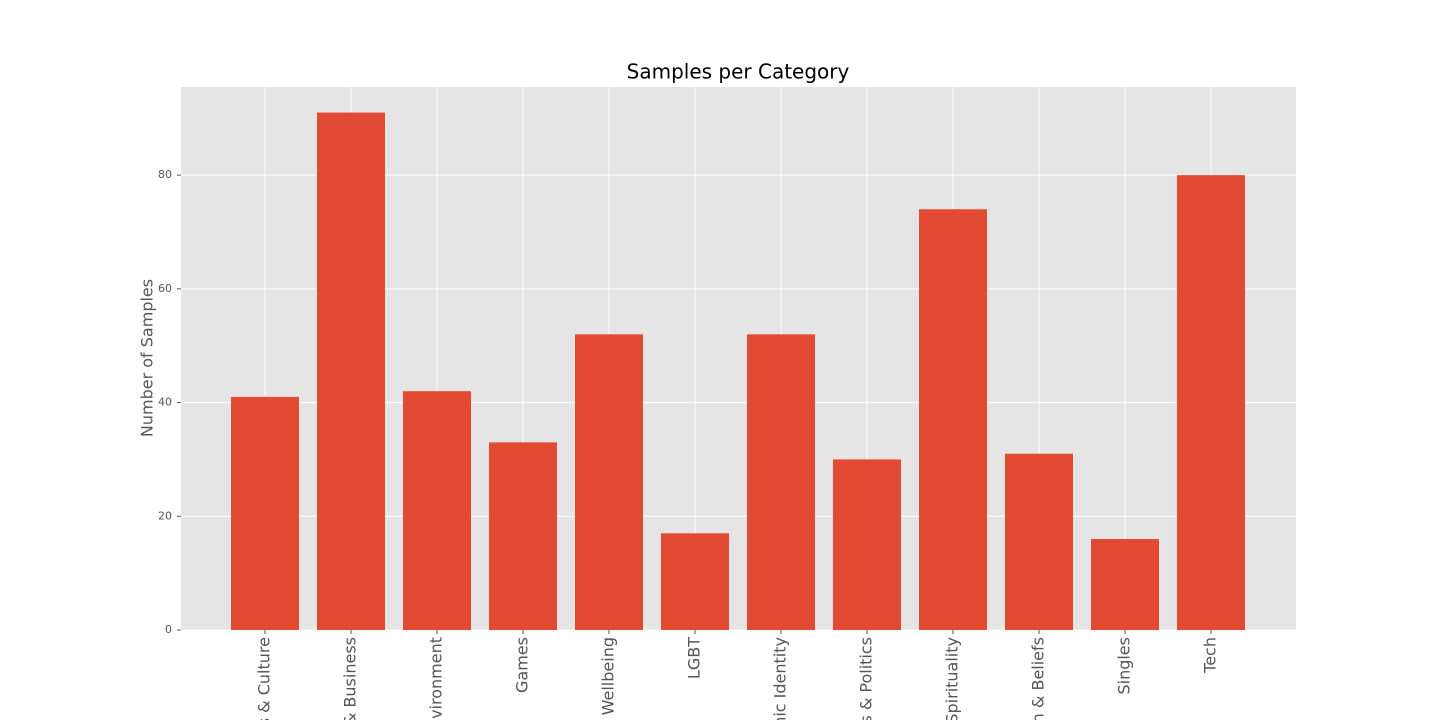  Describe the element at coordinates (350, 678) in the screenshot. I see `x-tick-label: & Business` at that location.